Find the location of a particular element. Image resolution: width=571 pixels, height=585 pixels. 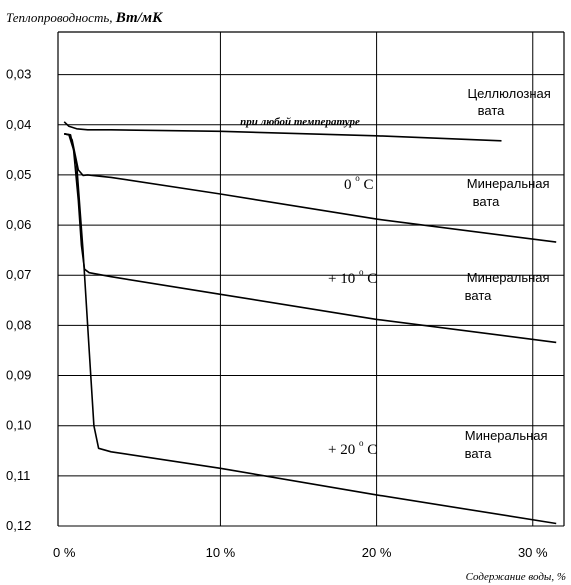

x-axis-title: Содержание воды, % is located at coordinates (516, 577).